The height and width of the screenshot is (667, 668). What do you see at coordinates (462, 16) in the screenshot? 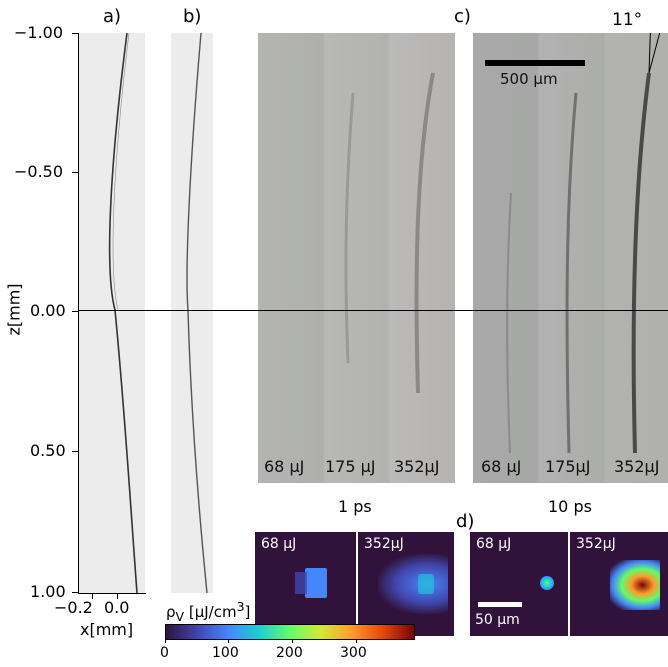
I see `panel-label-c: c)` at bounding box center [462, 16].